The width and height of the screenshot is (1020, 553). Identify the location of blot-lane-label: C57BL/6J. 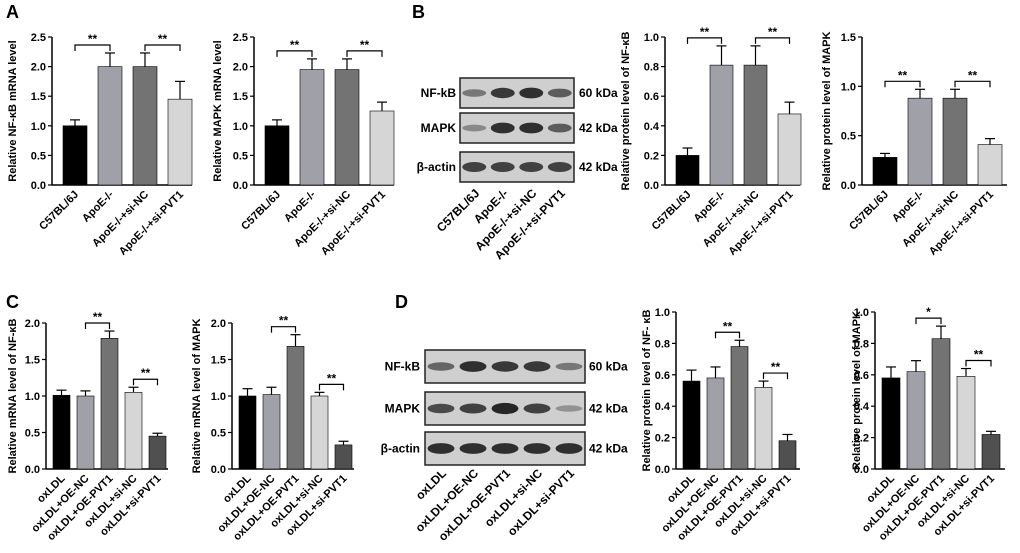
(458, 210).